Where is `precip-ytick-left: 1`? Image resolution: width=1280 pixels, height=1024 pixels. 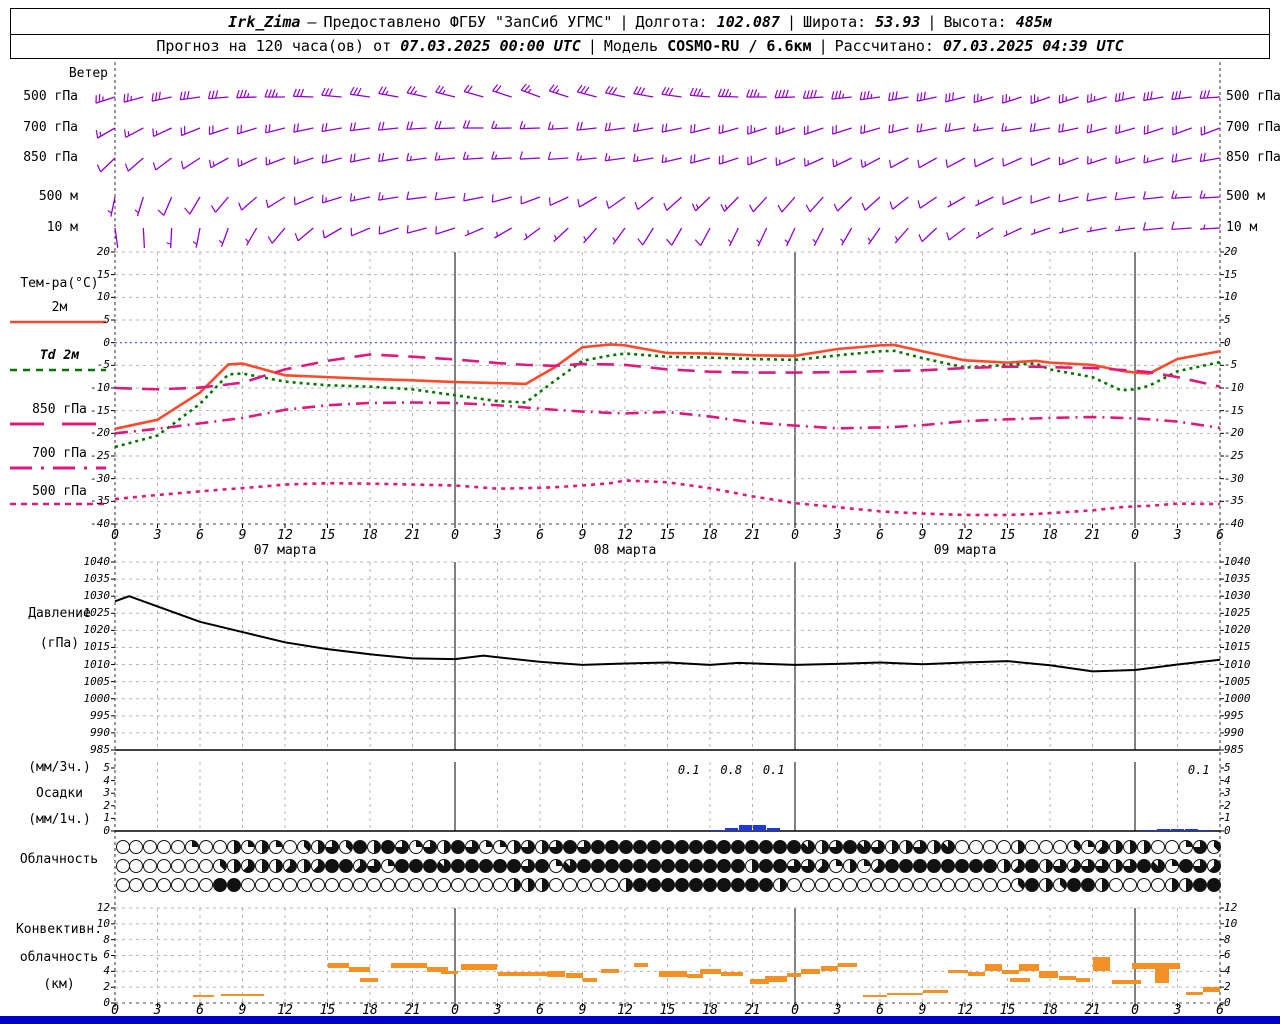
precip-ytick-left: 1 is located at coordinates (106, 818).